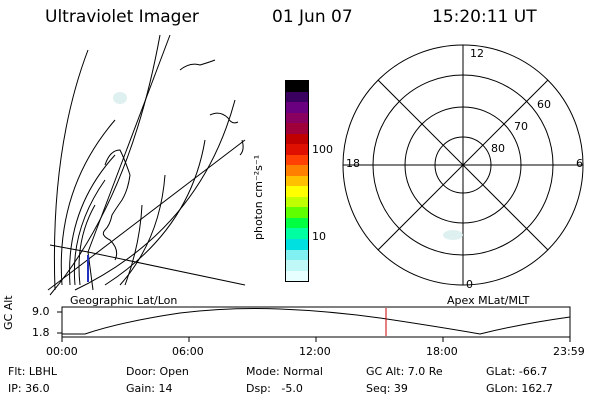 The height and width of the screenshot is (400, 600). Describe the element at coordinates (188, 351) in the screenshot. I see `xtick-0600: 06:00` at that location.